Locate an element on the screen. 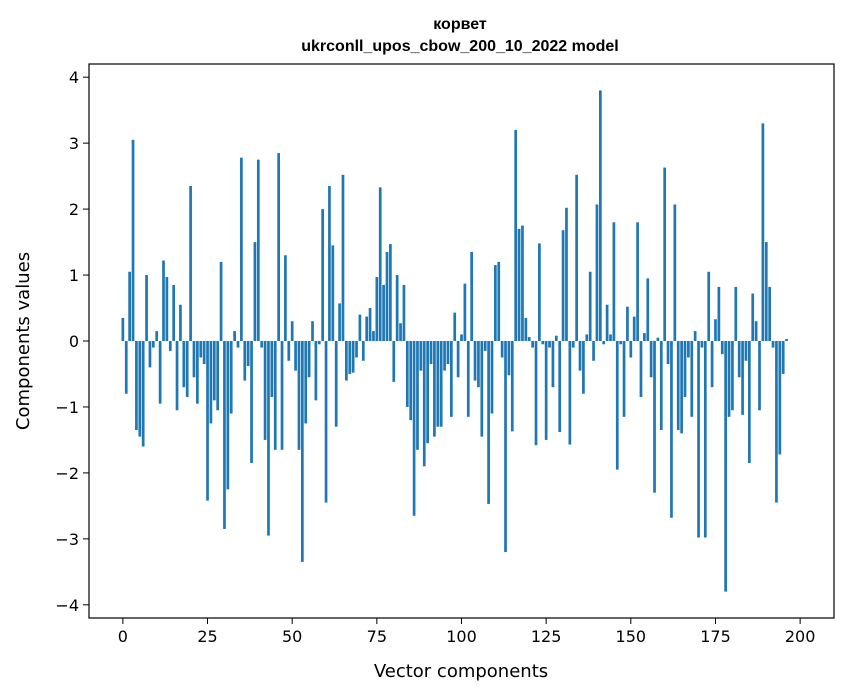 The height and width of the screenshot is (696, 847). y-tick-label: 3 is located at coordinates (74, 143).